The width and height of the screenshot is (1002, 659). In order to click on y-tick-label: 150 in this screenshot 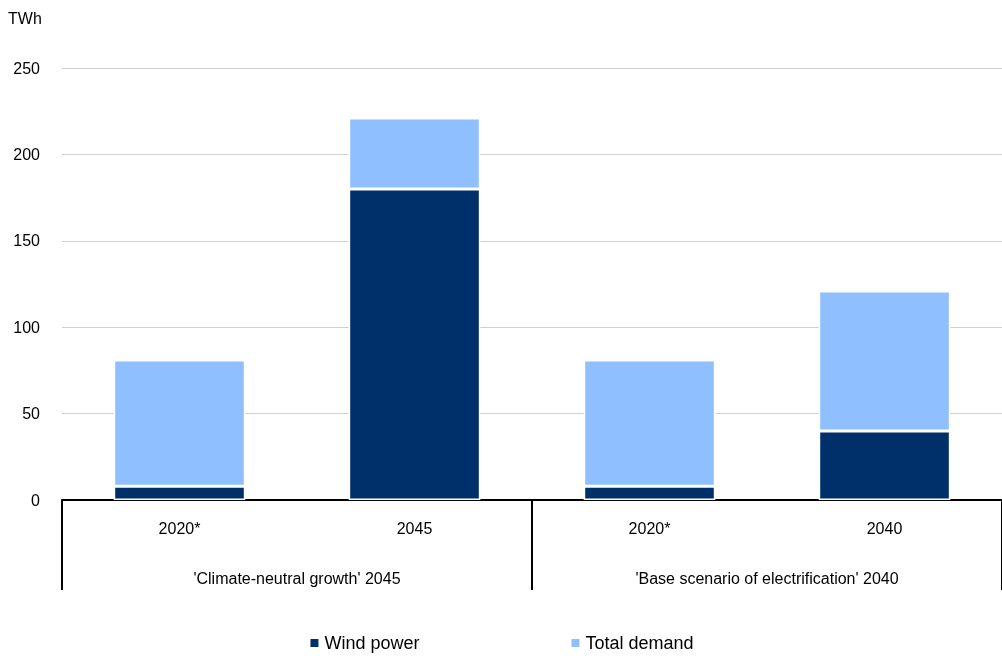, I will do `click(27, 241)`.